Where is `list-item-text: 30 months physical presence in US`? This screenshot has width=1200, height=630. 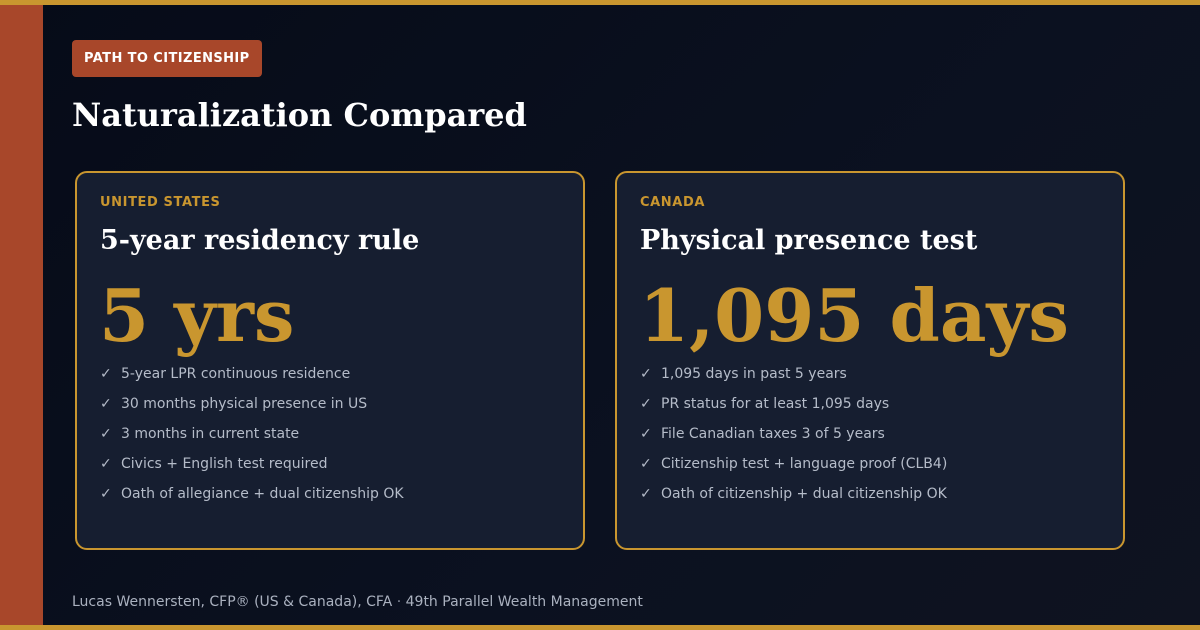
list-item-text: 30 months physical presence in US is located at coordinates (244, 404).